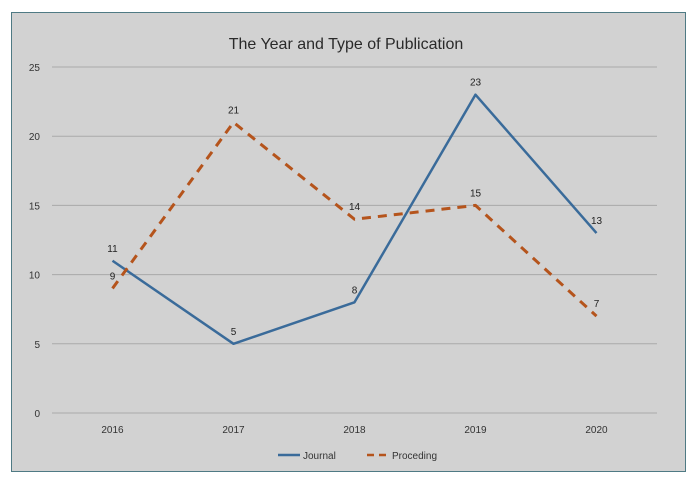 The image size is (692, 477). I want to click on x-tick-label: 2019, so click(475, 430).